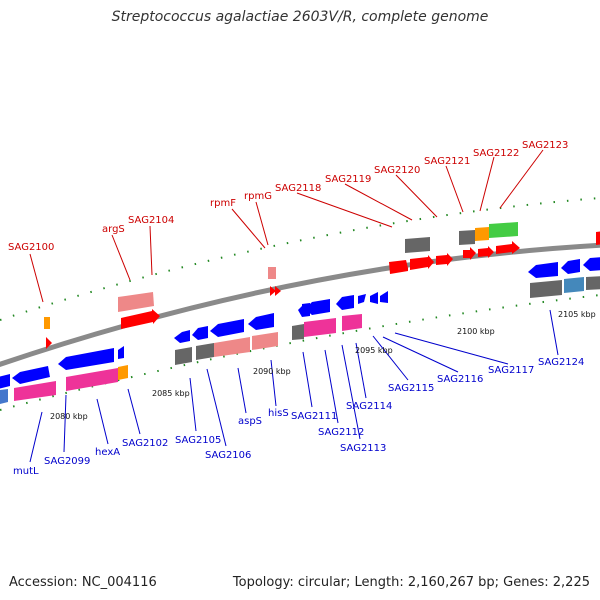  What do you see at coordinates (476, 331) in the screenshot?
I see `kbp-label: 2100 kbp` at bounding box center [476, 331].